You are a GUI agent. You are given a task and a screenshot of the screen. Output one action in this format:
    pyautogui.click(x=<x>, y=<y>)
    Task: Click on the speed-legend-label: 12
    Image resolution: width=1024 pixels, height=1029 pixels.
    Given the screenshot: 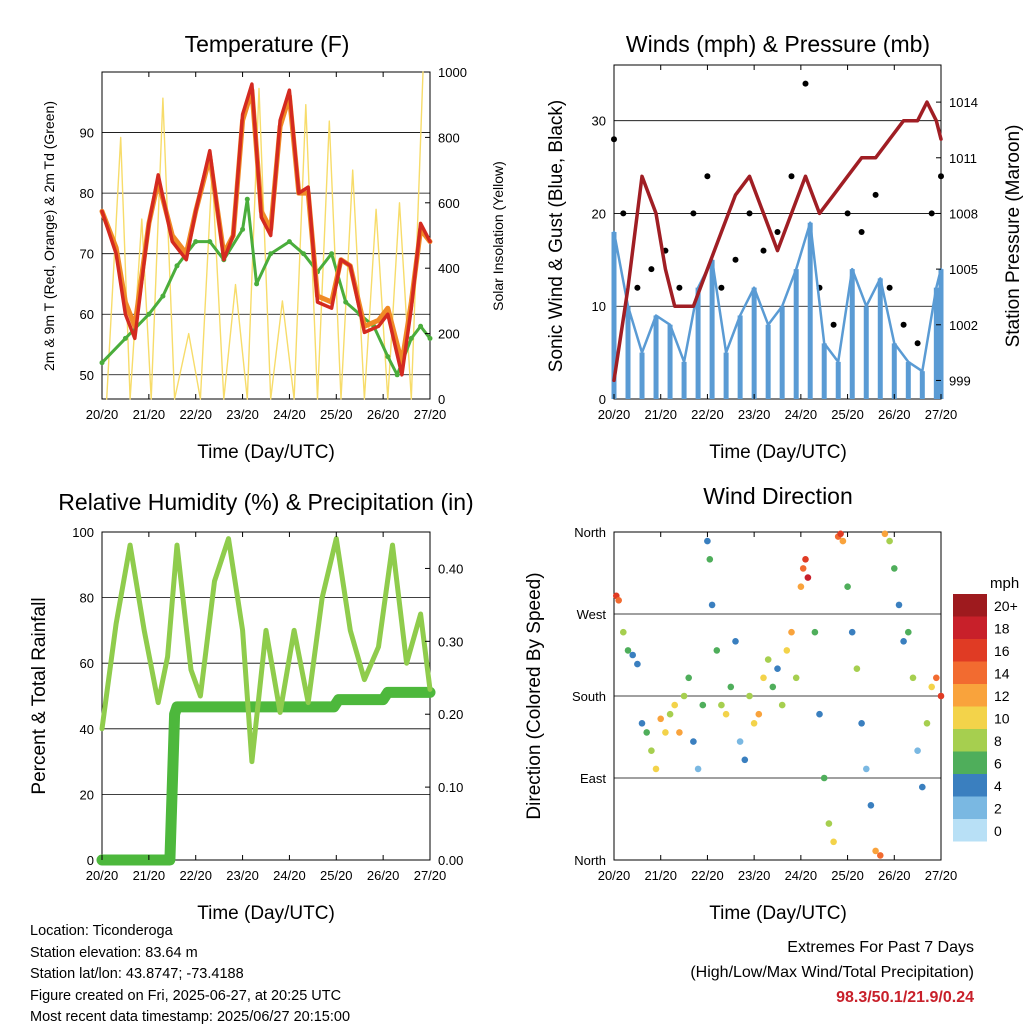 What is the action you would take?
    pyautogui.click(x=1002, y=696)
    